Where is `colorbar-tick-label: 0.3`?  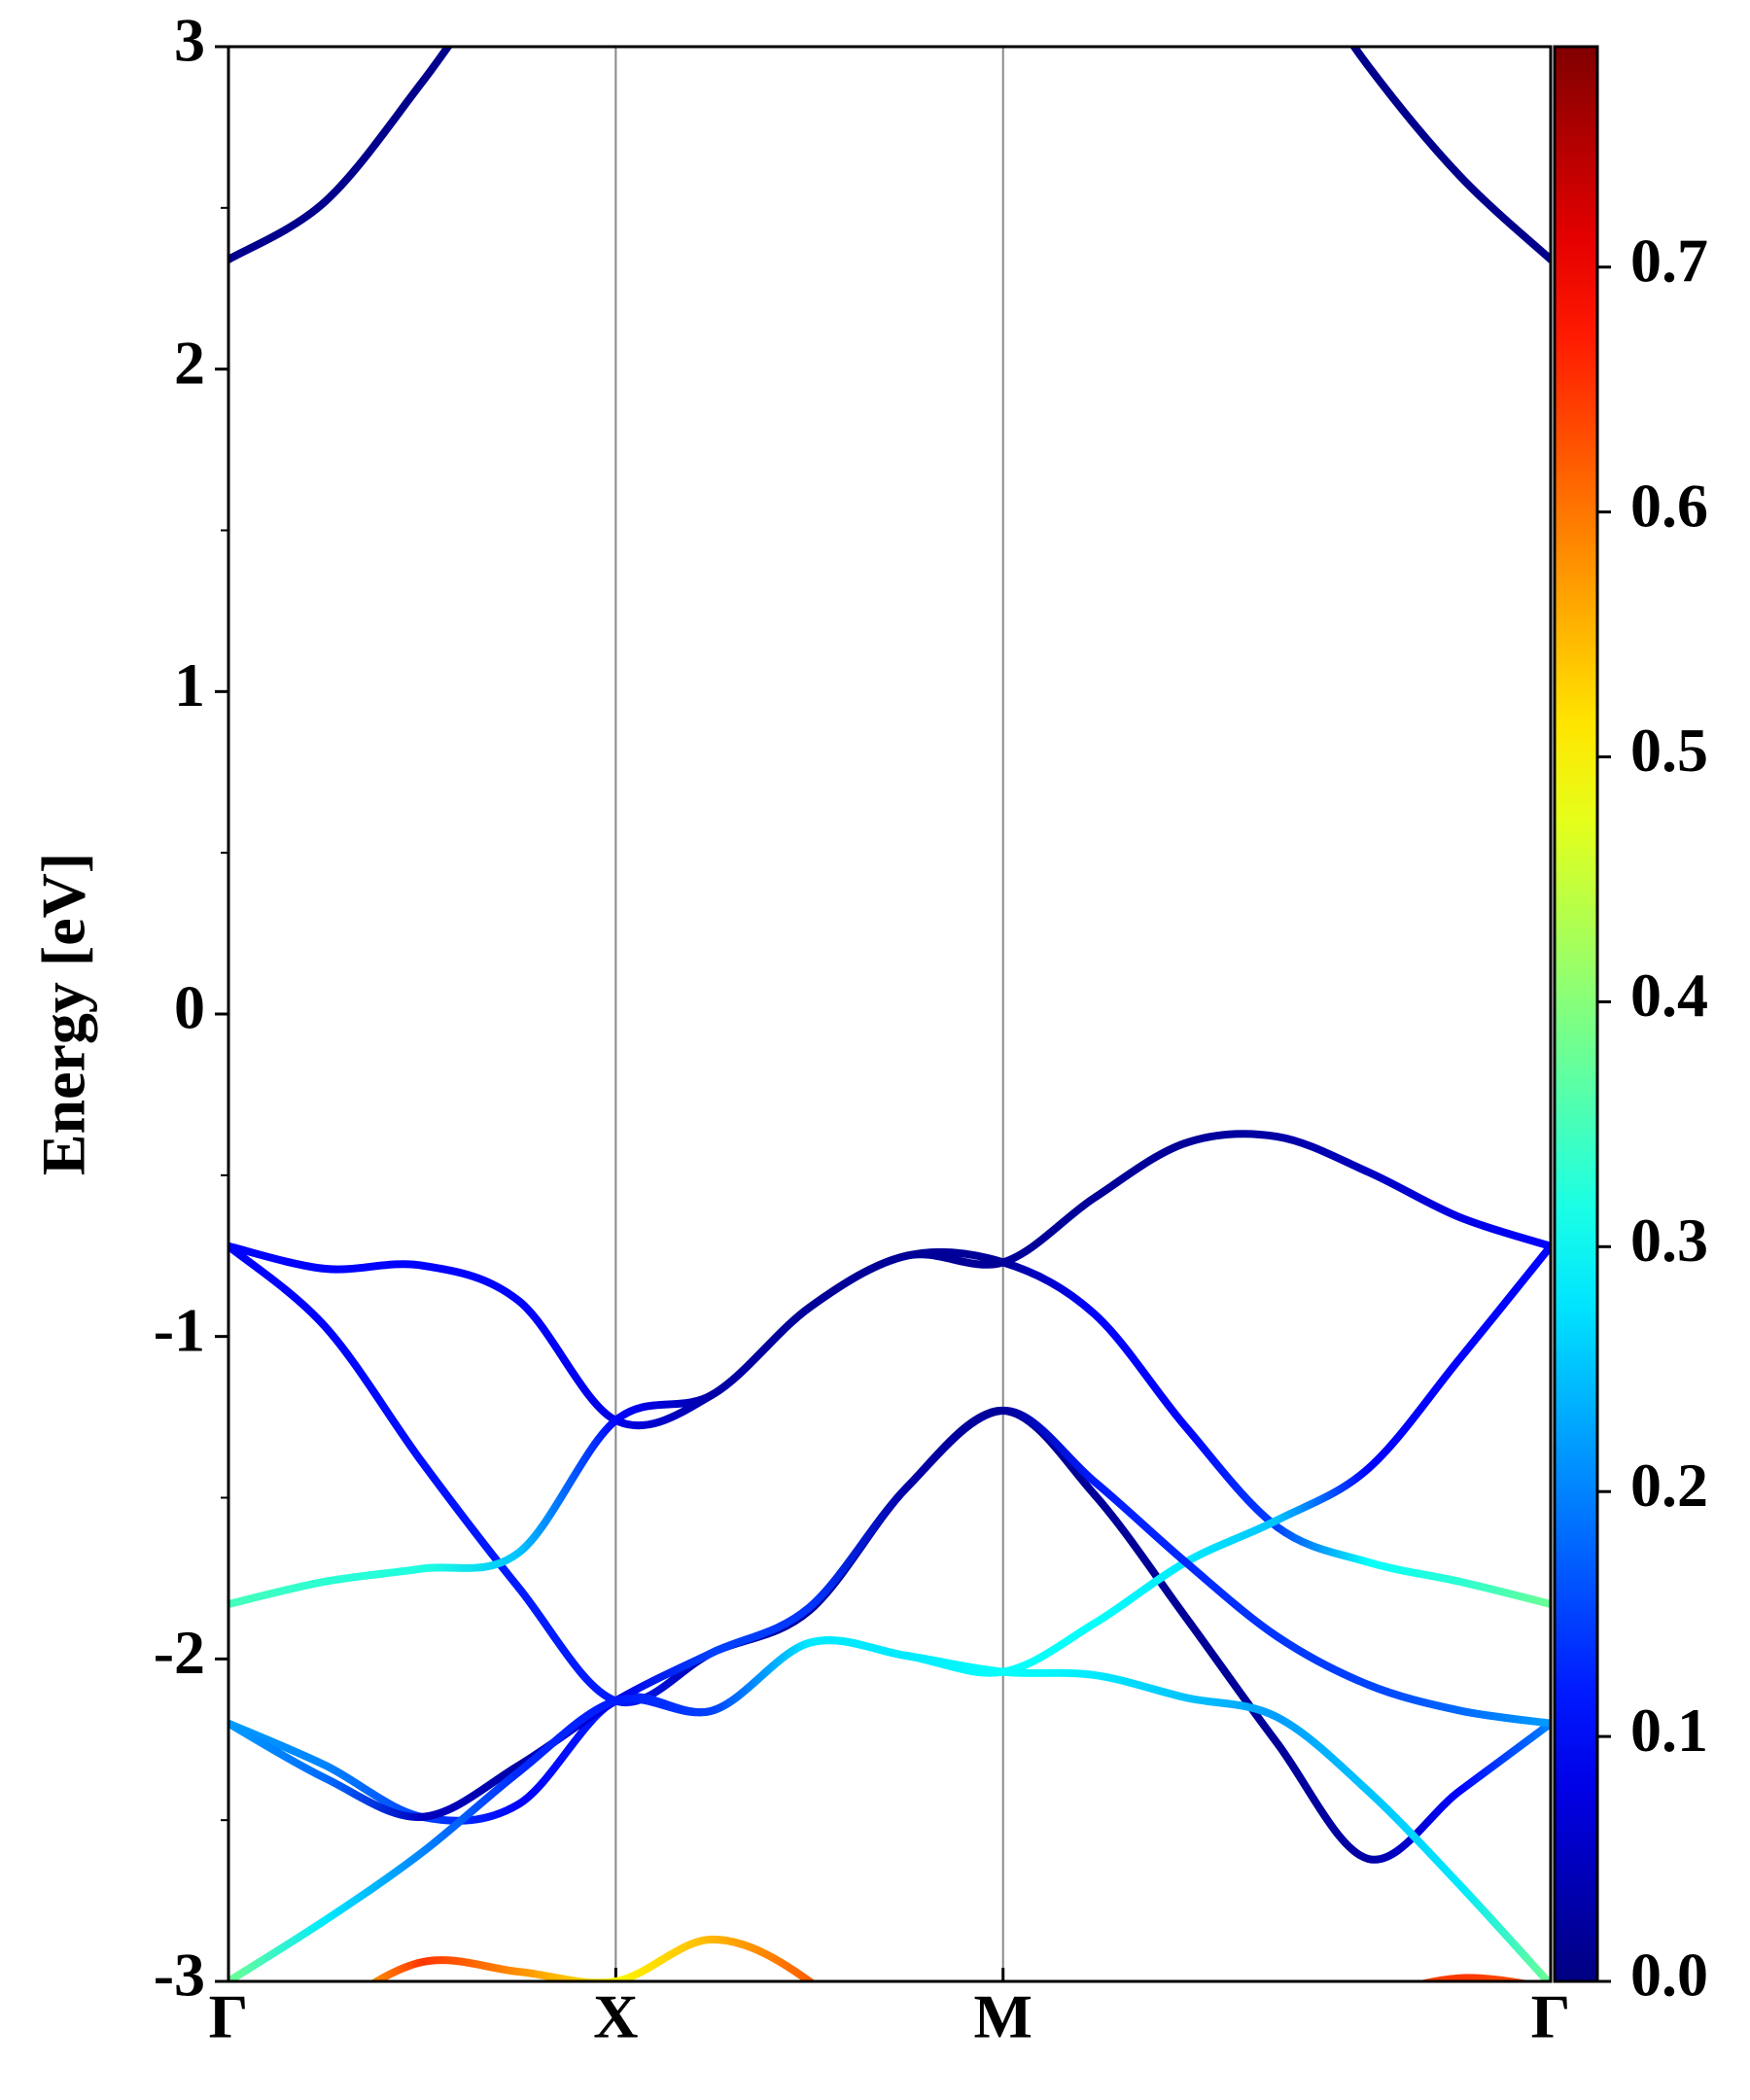
colorbar-tick-label: 0.3 is located at coordinates (1669, 1240).